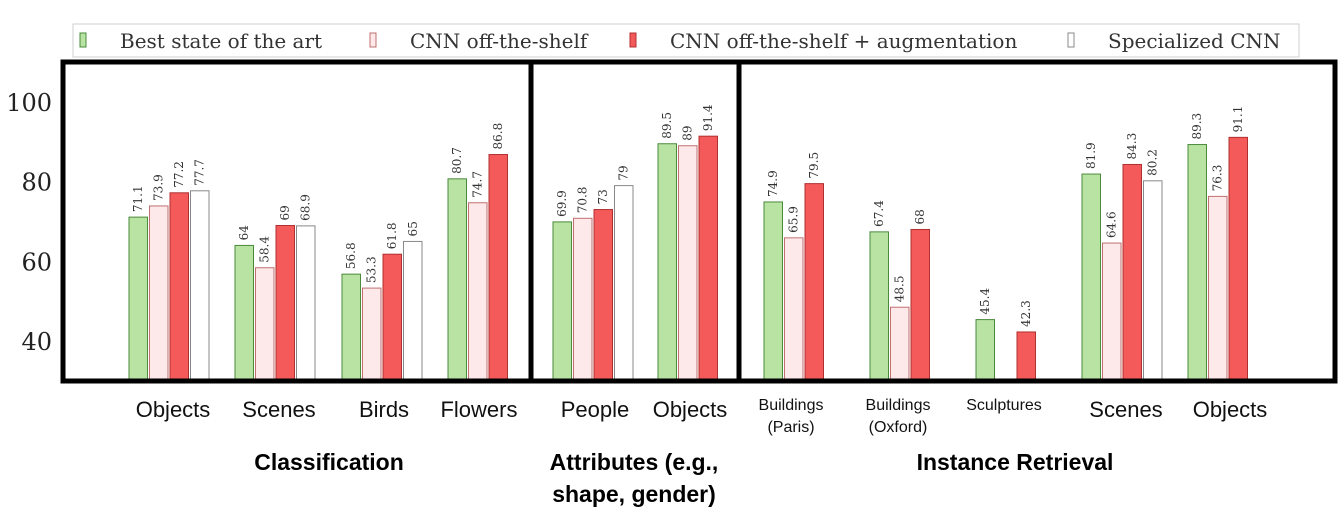  Describe the element at coordinates (773, 183) in the screenshot. I see `data-label: 74.9` at that location.